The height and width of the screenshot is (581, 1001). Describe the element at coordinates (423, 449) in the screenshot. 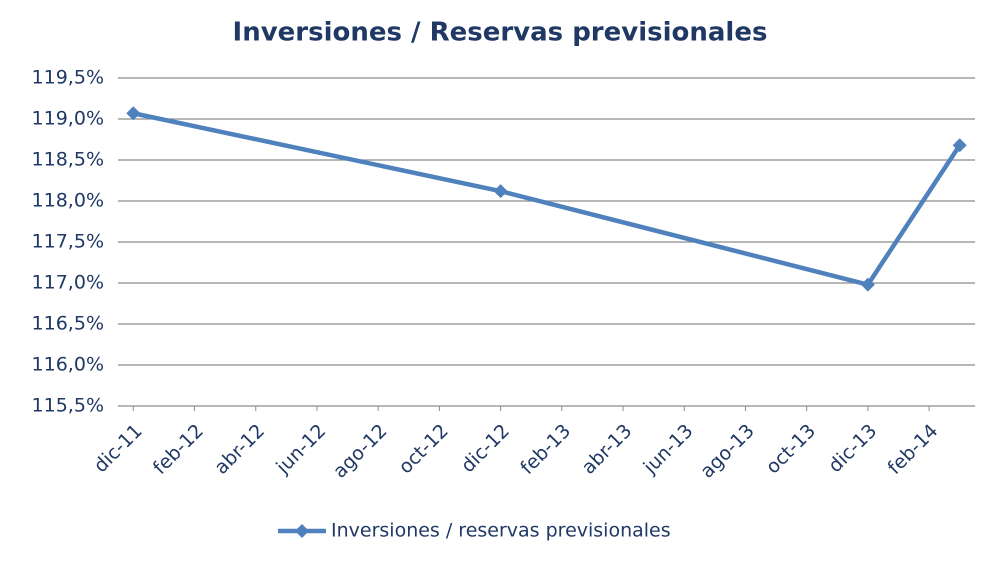

I see `x-tick-label: oct-12` at that location.